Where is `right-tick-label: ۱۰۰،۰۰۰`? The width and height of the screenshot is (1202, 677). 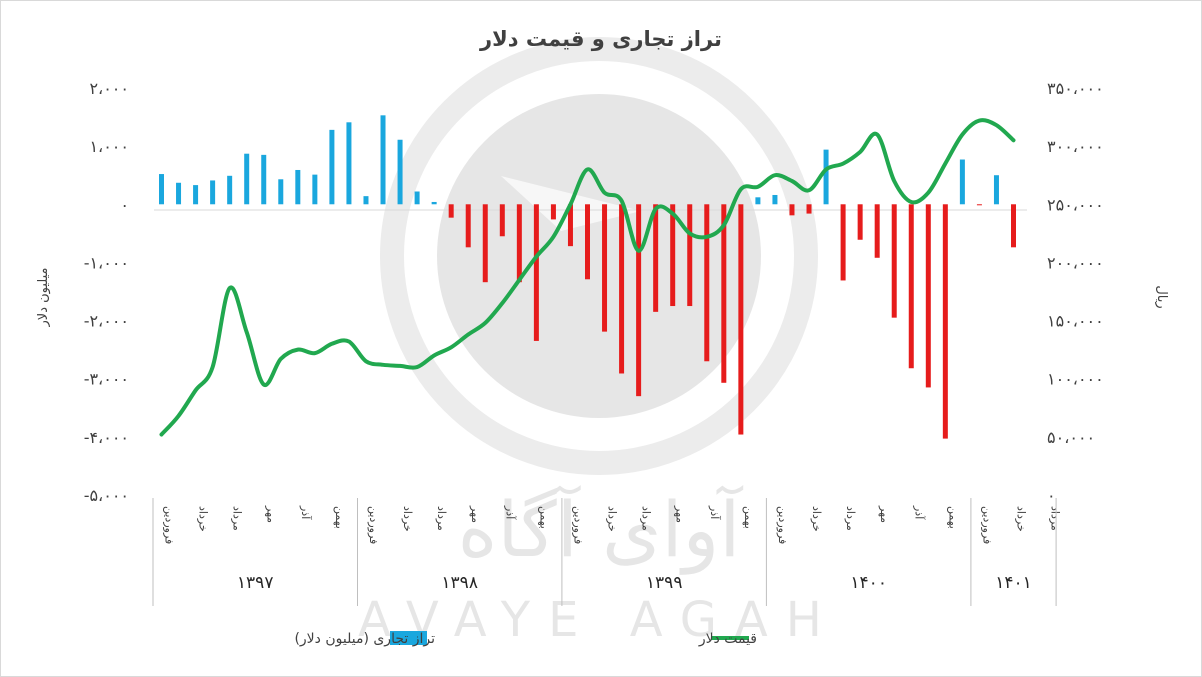 right-tick-label: ۱۰۰،۰۰۰ is located at coordinates (1075, 379).